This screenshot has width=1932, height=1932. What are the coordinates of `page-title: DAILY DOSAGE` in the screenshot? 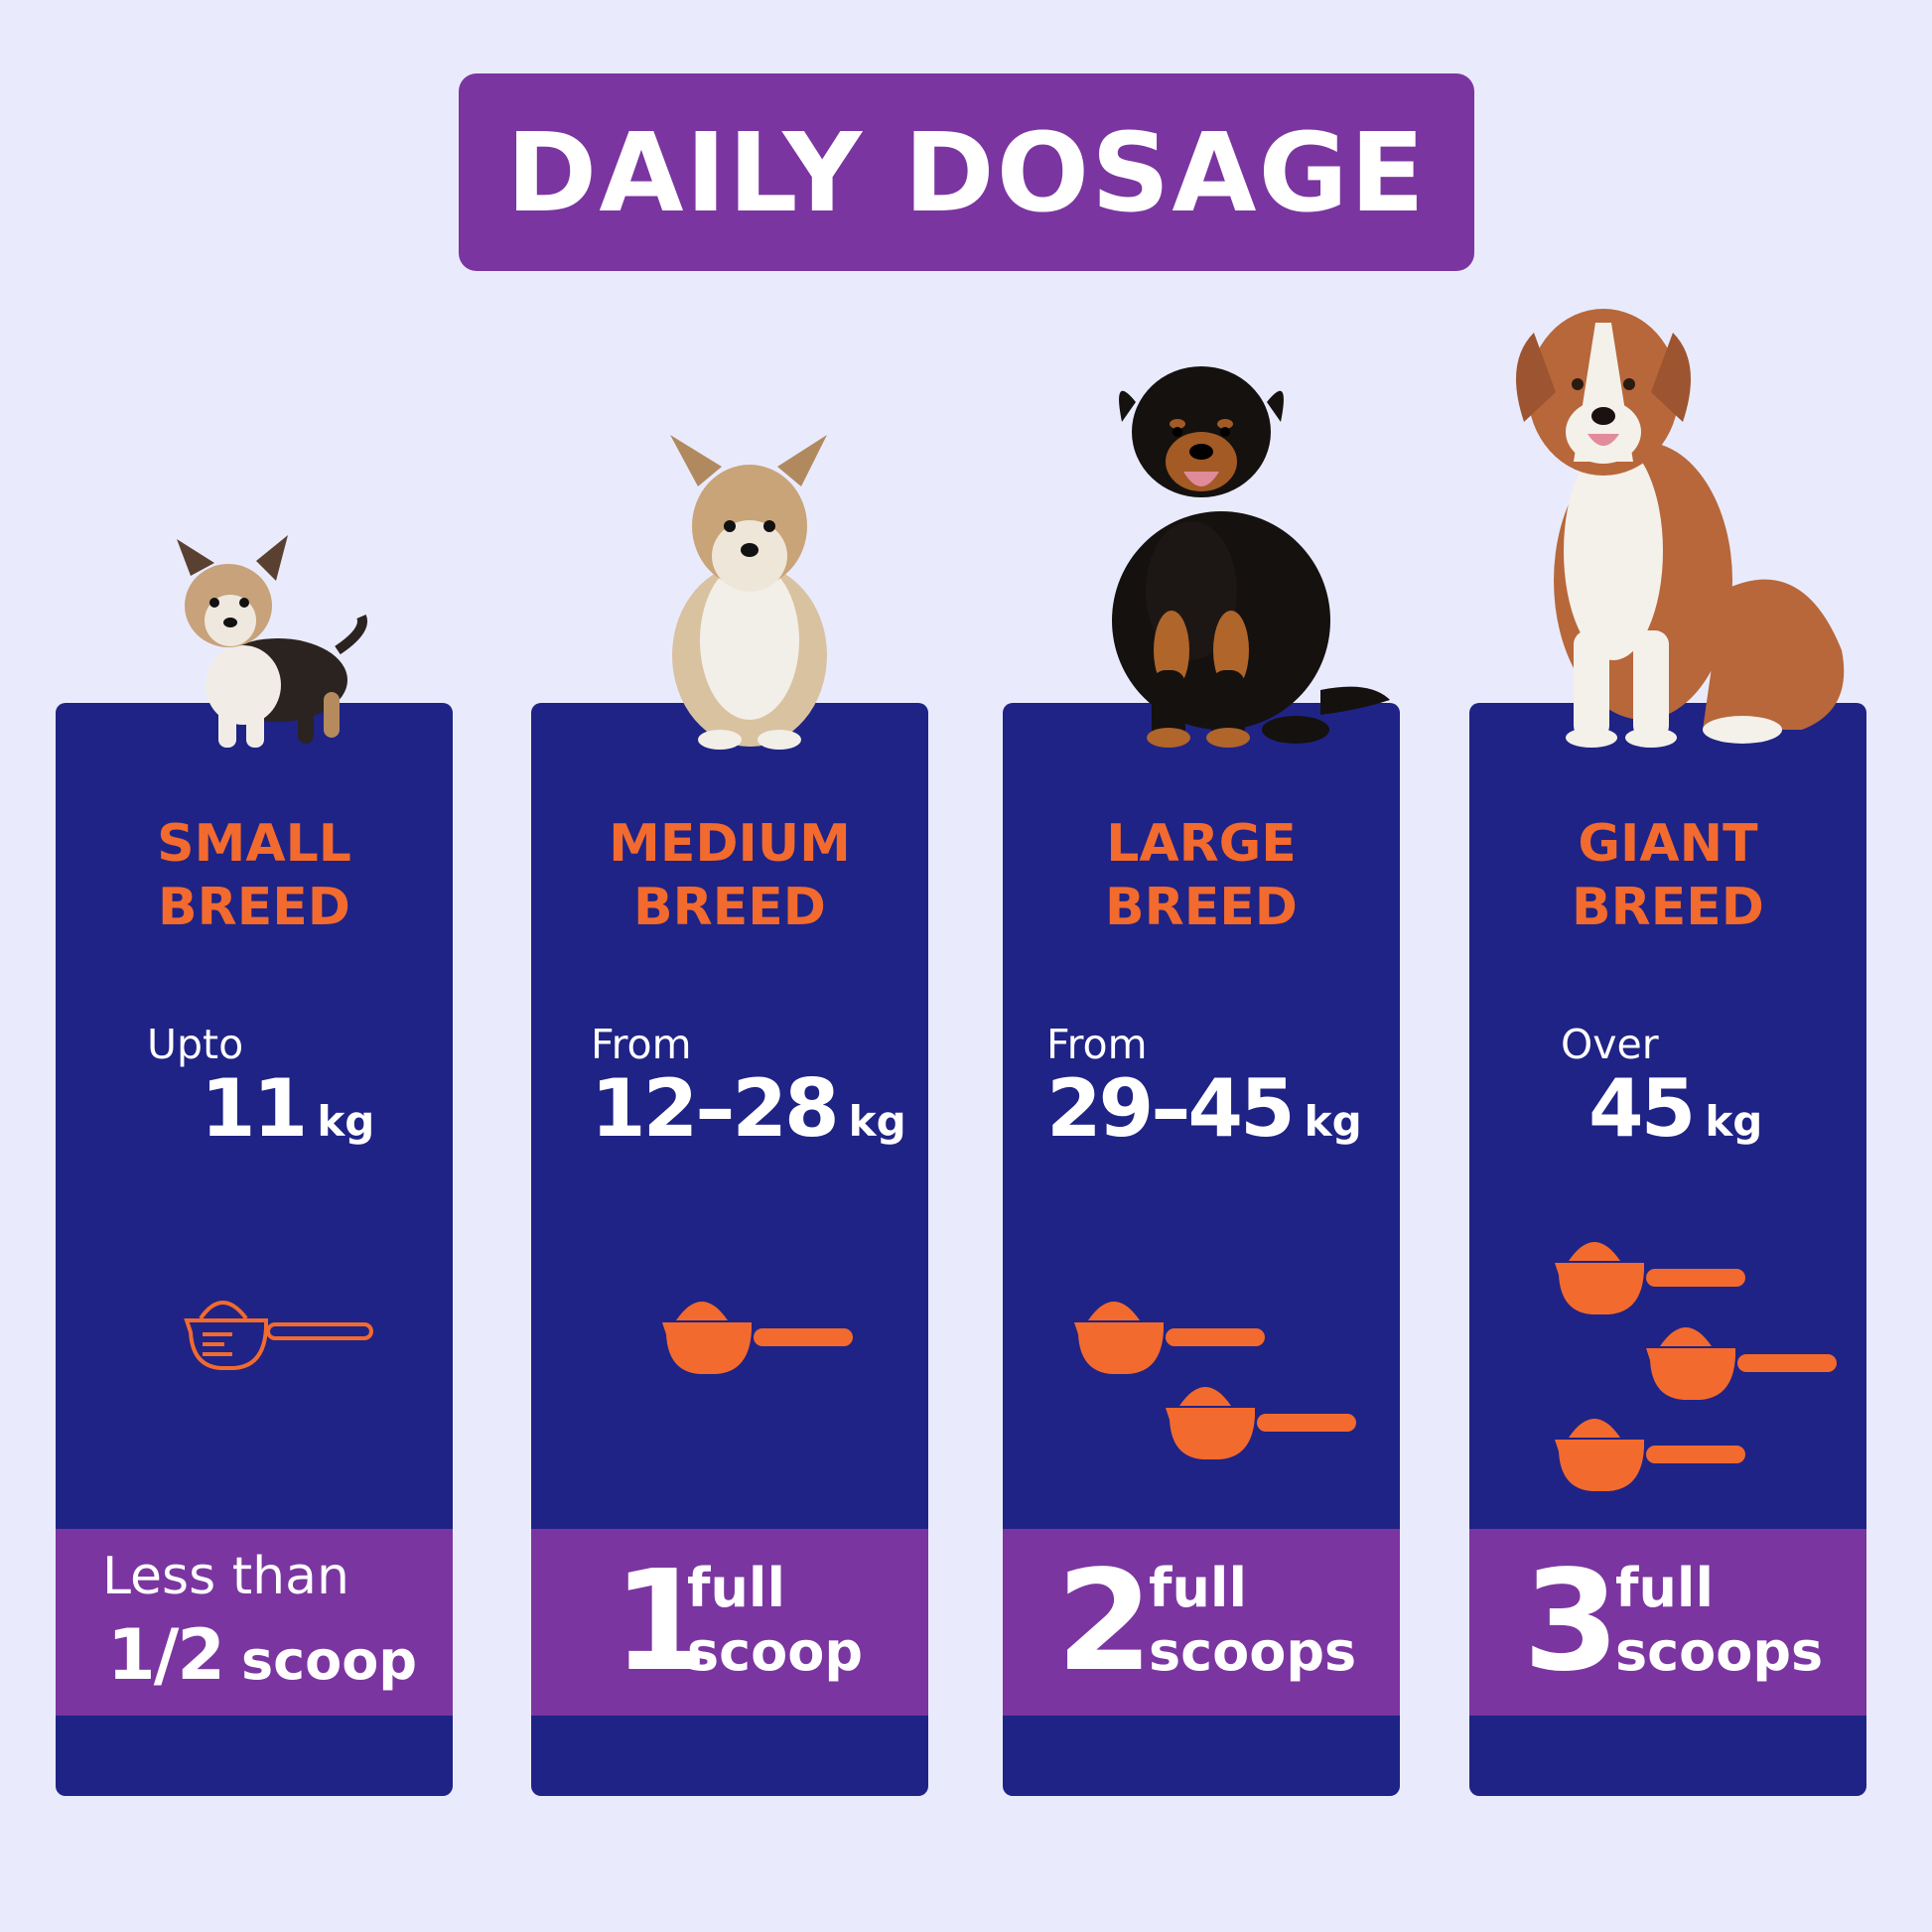 It's located at (967, 172).